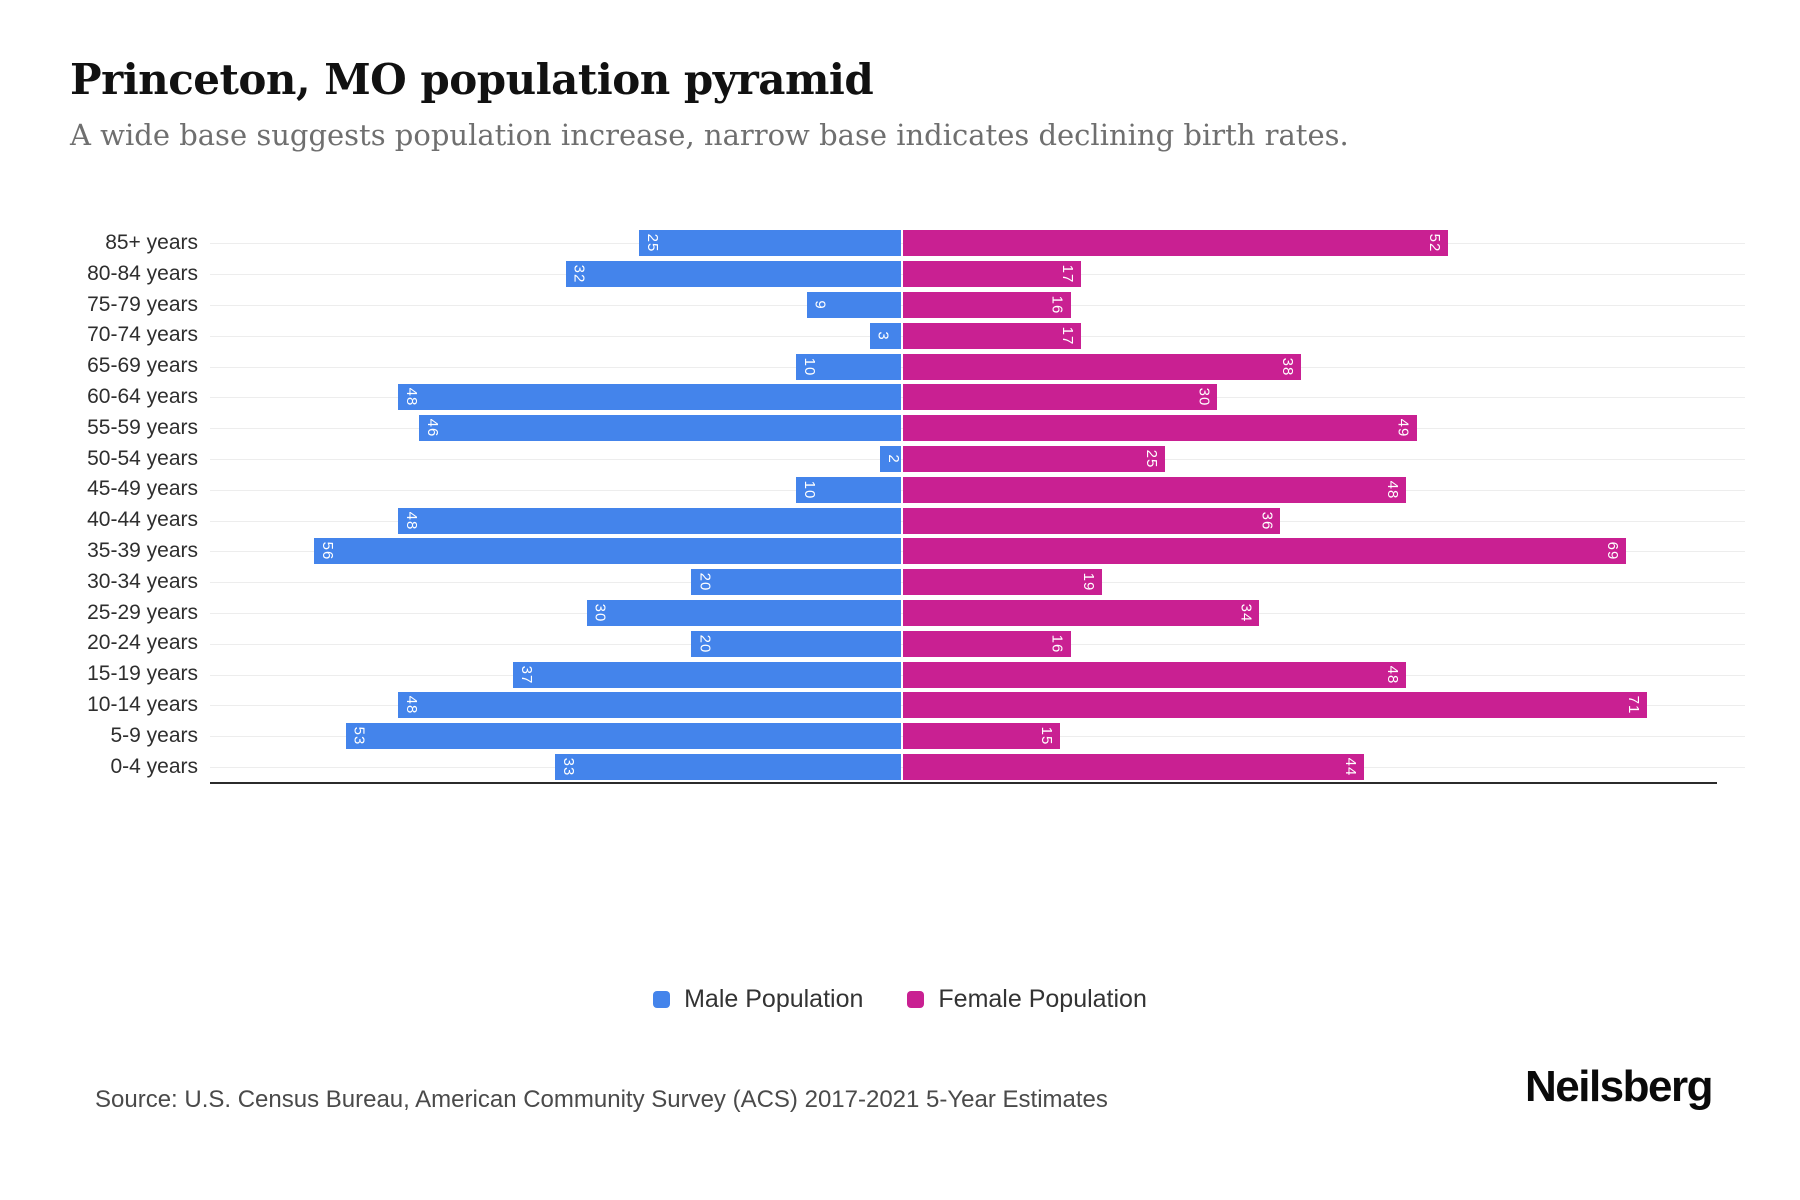 The image size is (1800, 1200). What do you see at coordinates (142, 304) in the screenshot?
I see `age-label: 75-79 years` at bounding box center [142, 304].